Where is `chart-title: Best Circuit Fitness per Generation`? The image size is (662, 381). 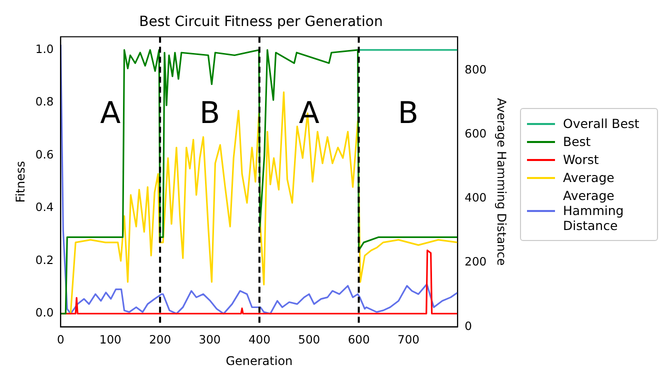
chart-title: Best Circuit Fitness per Generation is located at coordinates (261, 22).